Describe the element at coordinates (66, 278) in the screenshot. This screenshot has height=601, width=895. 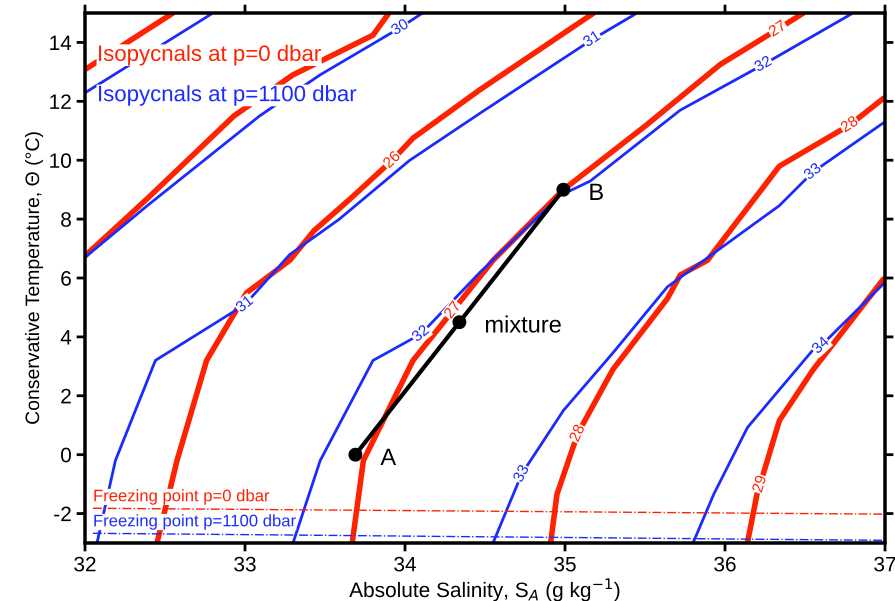
I see `y-tick-label: 6` at that location.